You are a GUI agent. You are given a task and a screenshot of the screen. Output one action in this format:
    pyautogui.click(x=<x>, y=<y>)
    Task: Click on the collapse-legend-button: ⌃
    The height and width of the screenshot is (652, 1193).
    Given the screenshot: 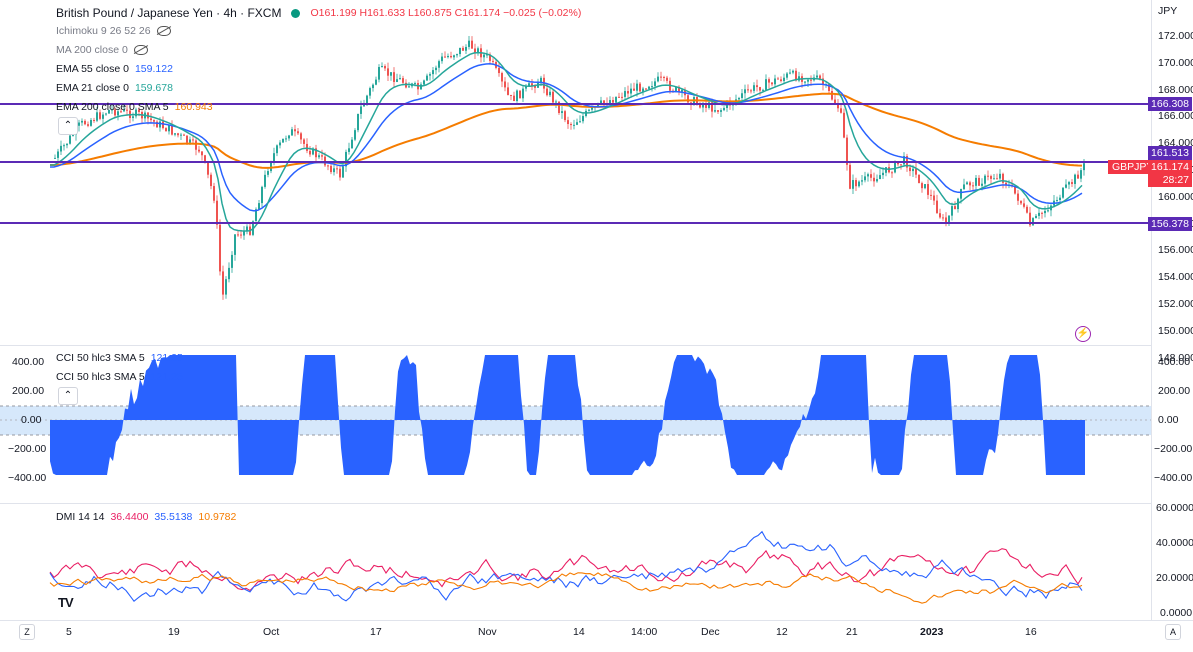 What is the action you would take?
    pyautogui.click(x=68, y=126)
    